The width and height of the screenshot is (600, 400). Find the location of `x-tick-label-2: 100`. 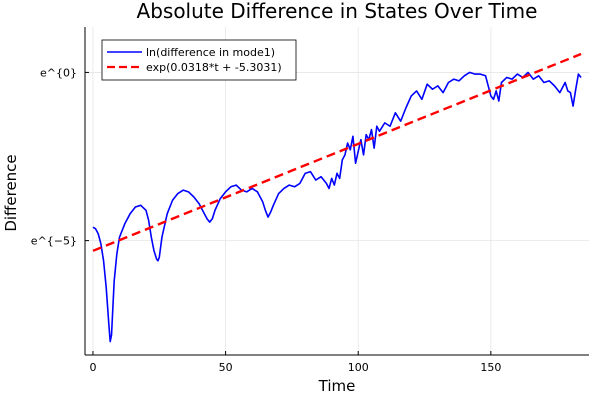

x-tick-label-2: 100 is located at coordinates (358, 367).